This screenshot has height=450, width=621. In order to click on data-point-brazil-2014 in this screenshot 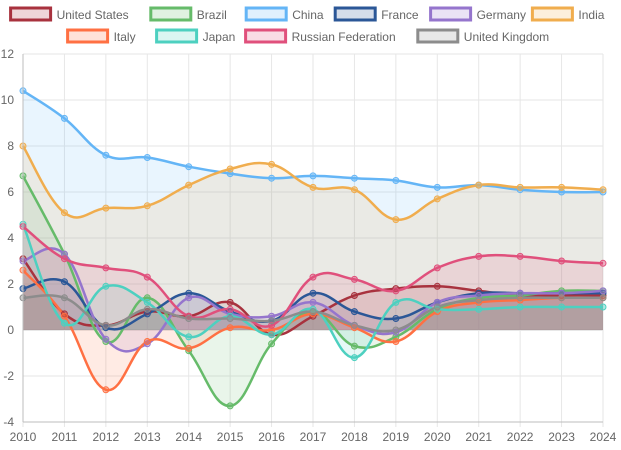, I will do `click(189, 351)`.